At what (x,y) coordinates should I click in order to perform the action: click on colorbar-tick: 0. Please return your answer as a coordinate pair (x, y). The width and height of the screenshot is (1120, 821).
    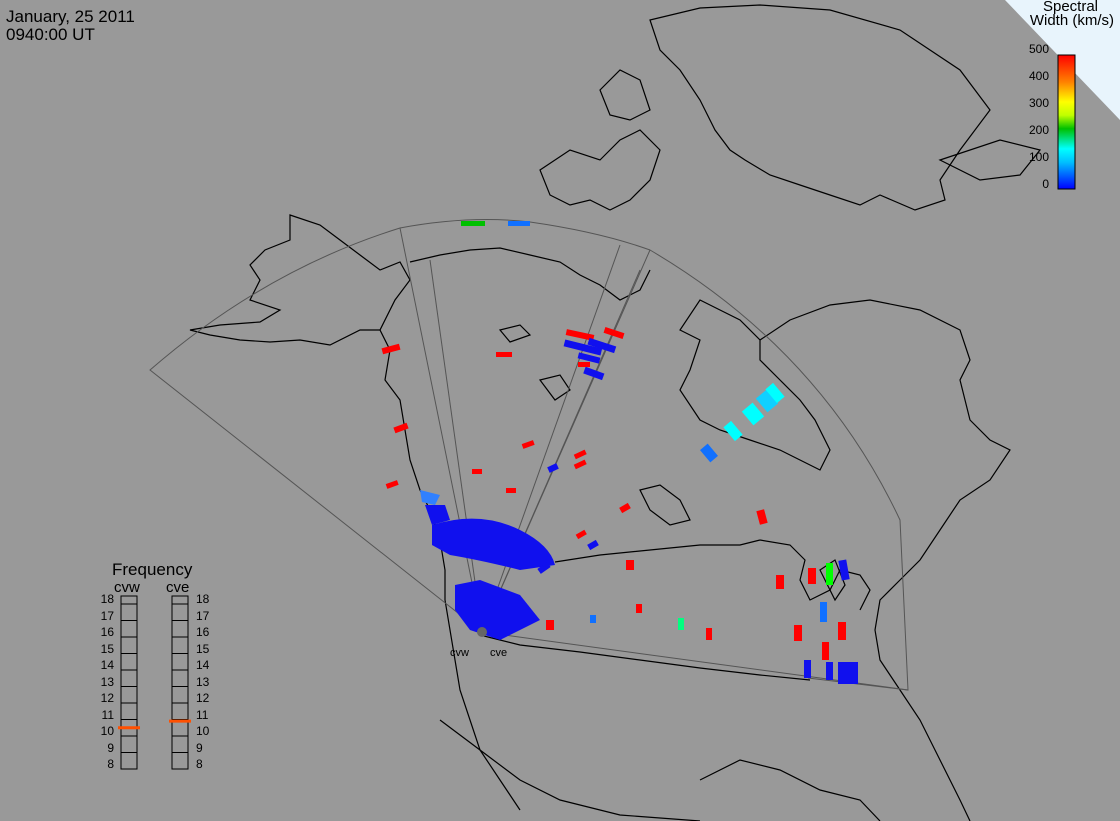
    Looking at the image, I should click on (1045, 184).